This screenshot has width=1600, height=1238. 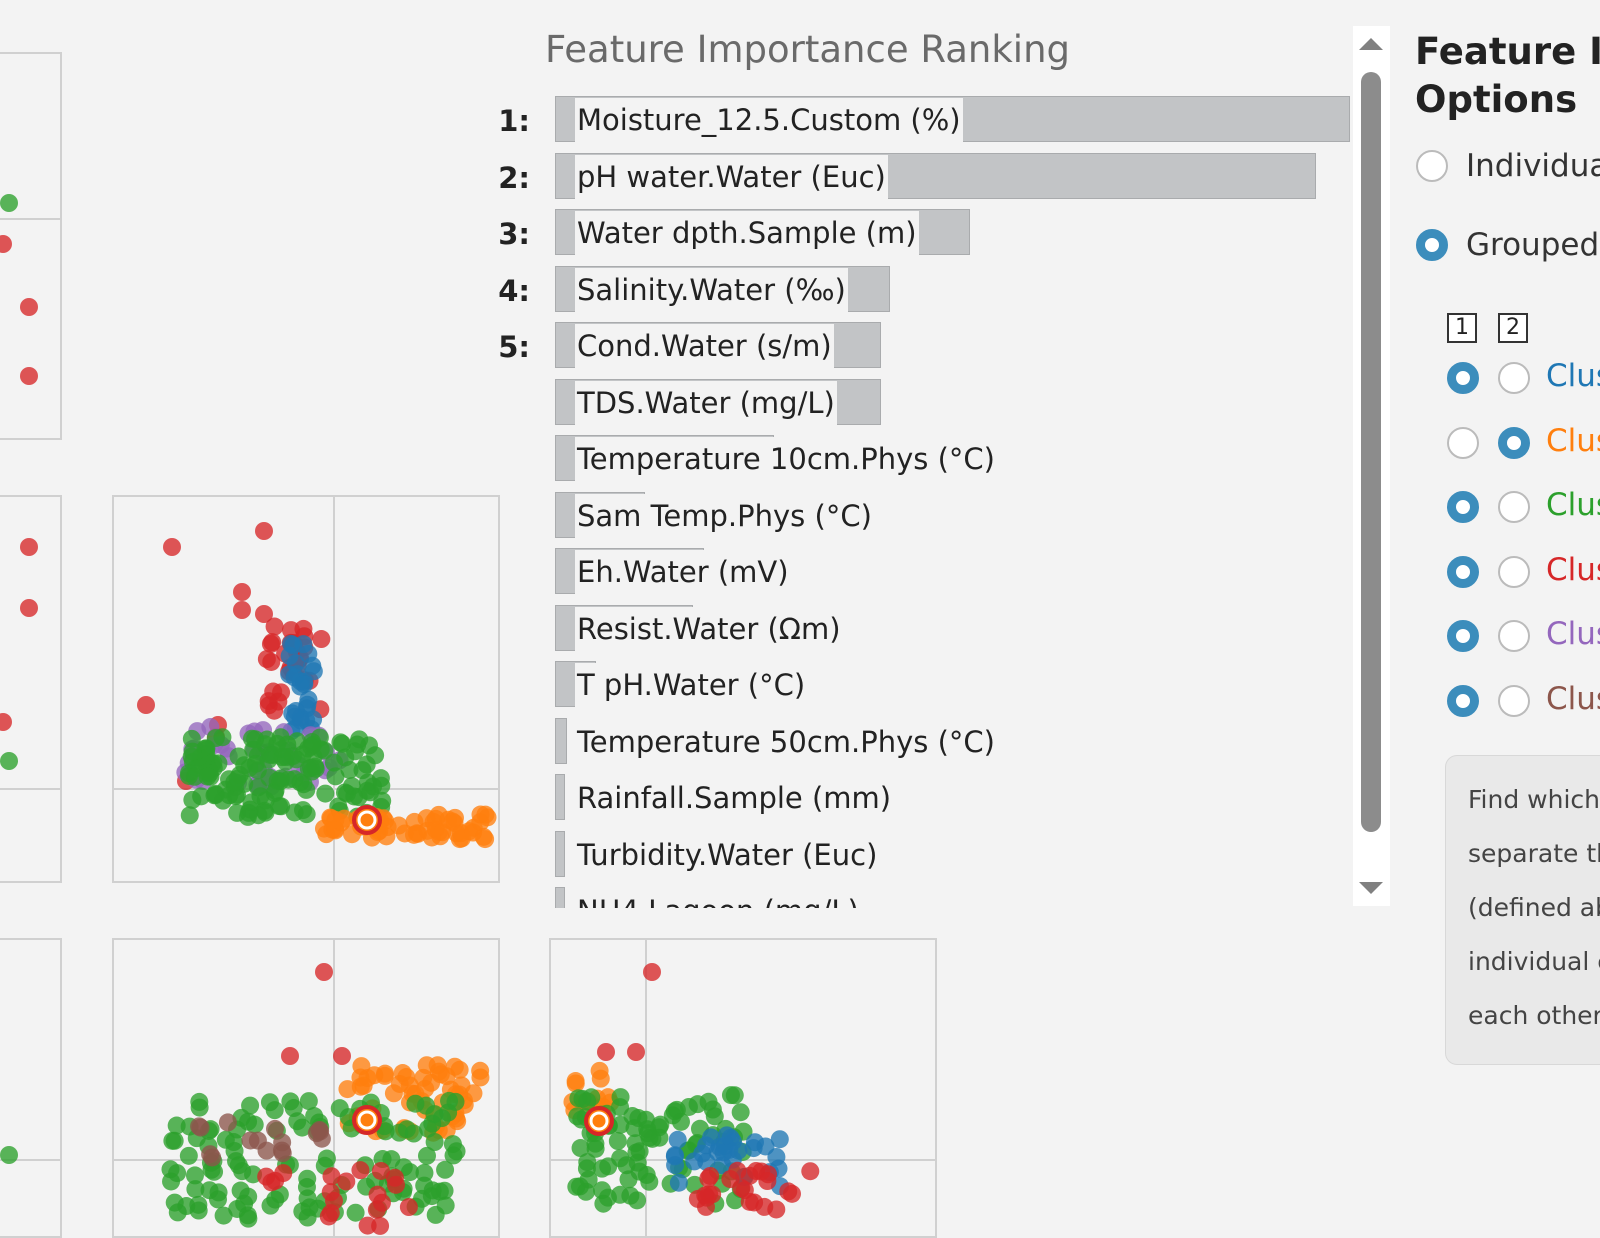 What do you see at coordinates (1522, 910) in the screenshot?
I see `help-box` at bounding box center [1522, 910].